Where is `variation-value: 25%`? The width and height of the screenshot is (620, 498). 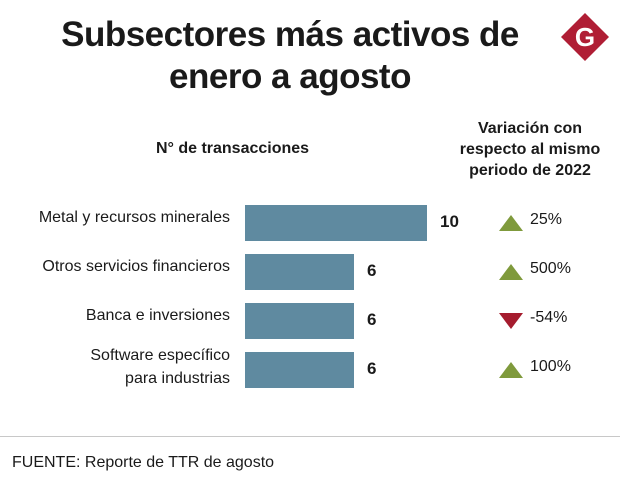 variation-value: 25% is located at coordinates (546, 219).